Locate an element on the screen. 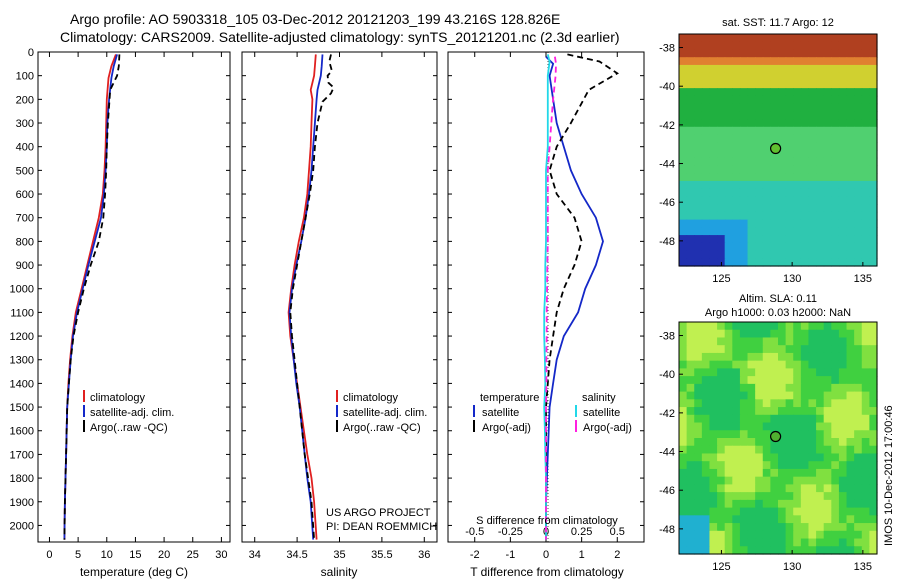 This screenshot has height=580, width=900. y-tick-label: 1300 is located at coordinates (22, 361).